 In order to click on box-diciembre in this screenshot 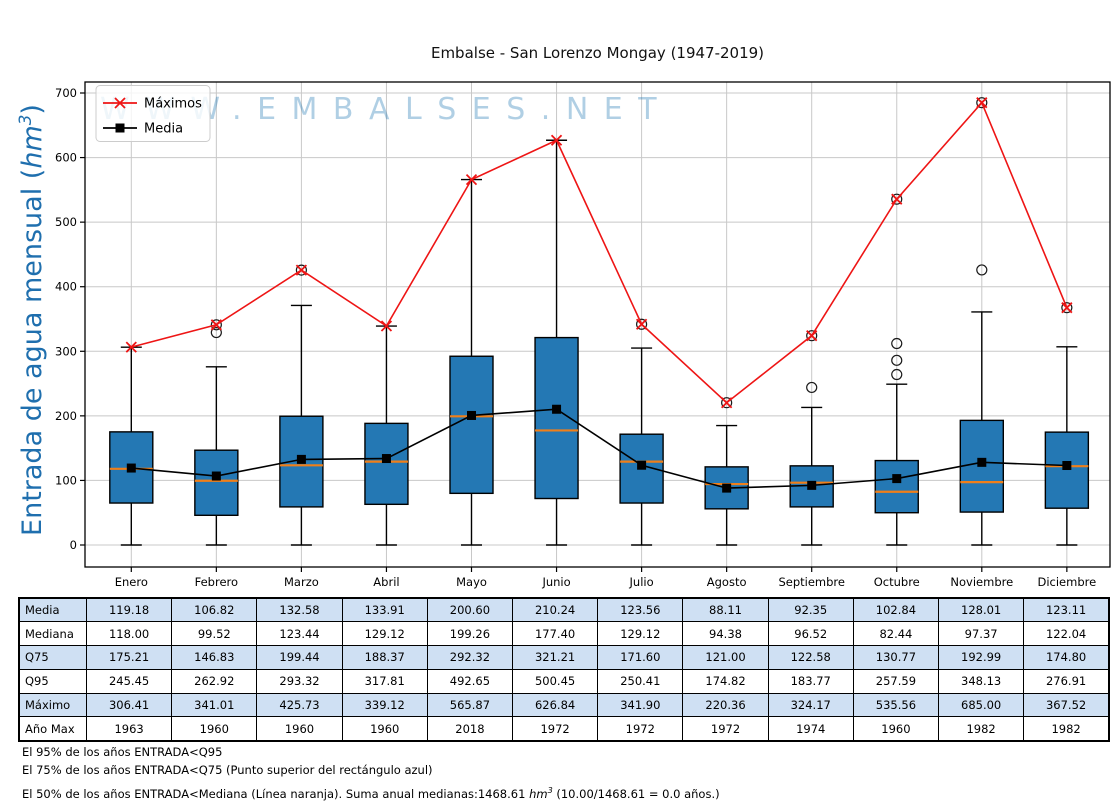, I will do `click(1067, 470)`.